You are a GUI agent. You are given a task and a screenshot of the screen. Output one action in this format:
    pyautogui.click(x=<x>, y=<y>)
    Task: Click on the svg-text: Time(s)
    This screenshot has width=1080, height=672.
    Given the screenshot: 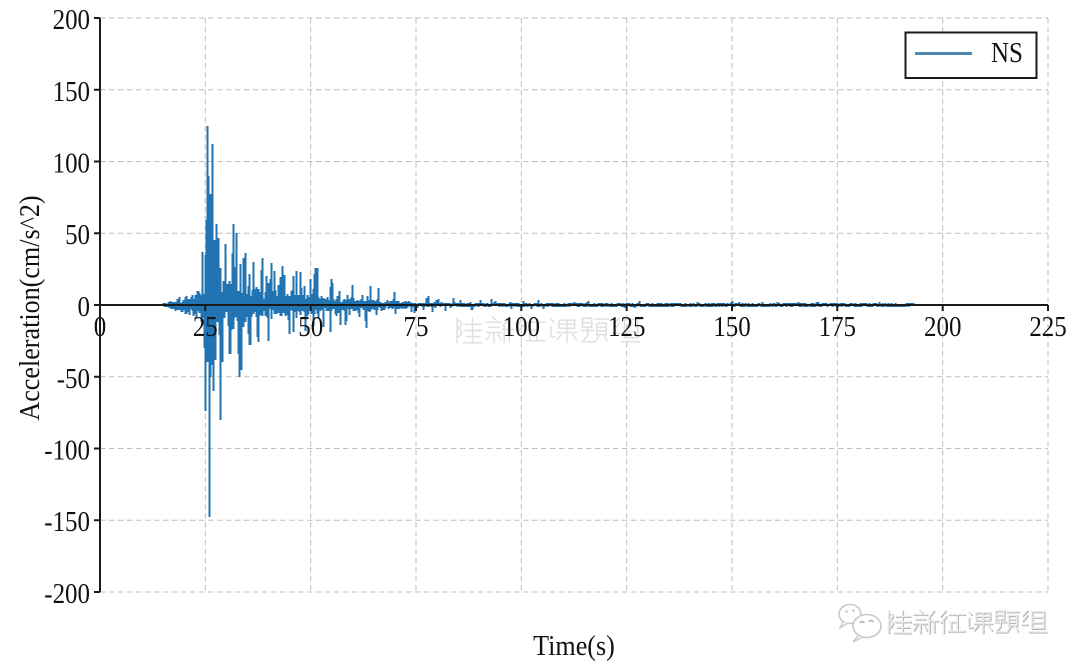 What is the action you would take?
    pyautogui.click(x=574, y=645)
    